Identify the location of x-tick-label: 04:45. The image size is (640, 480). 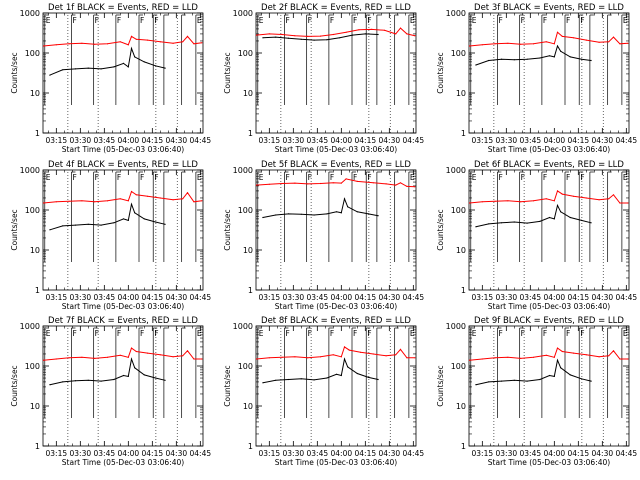
(414, 140).